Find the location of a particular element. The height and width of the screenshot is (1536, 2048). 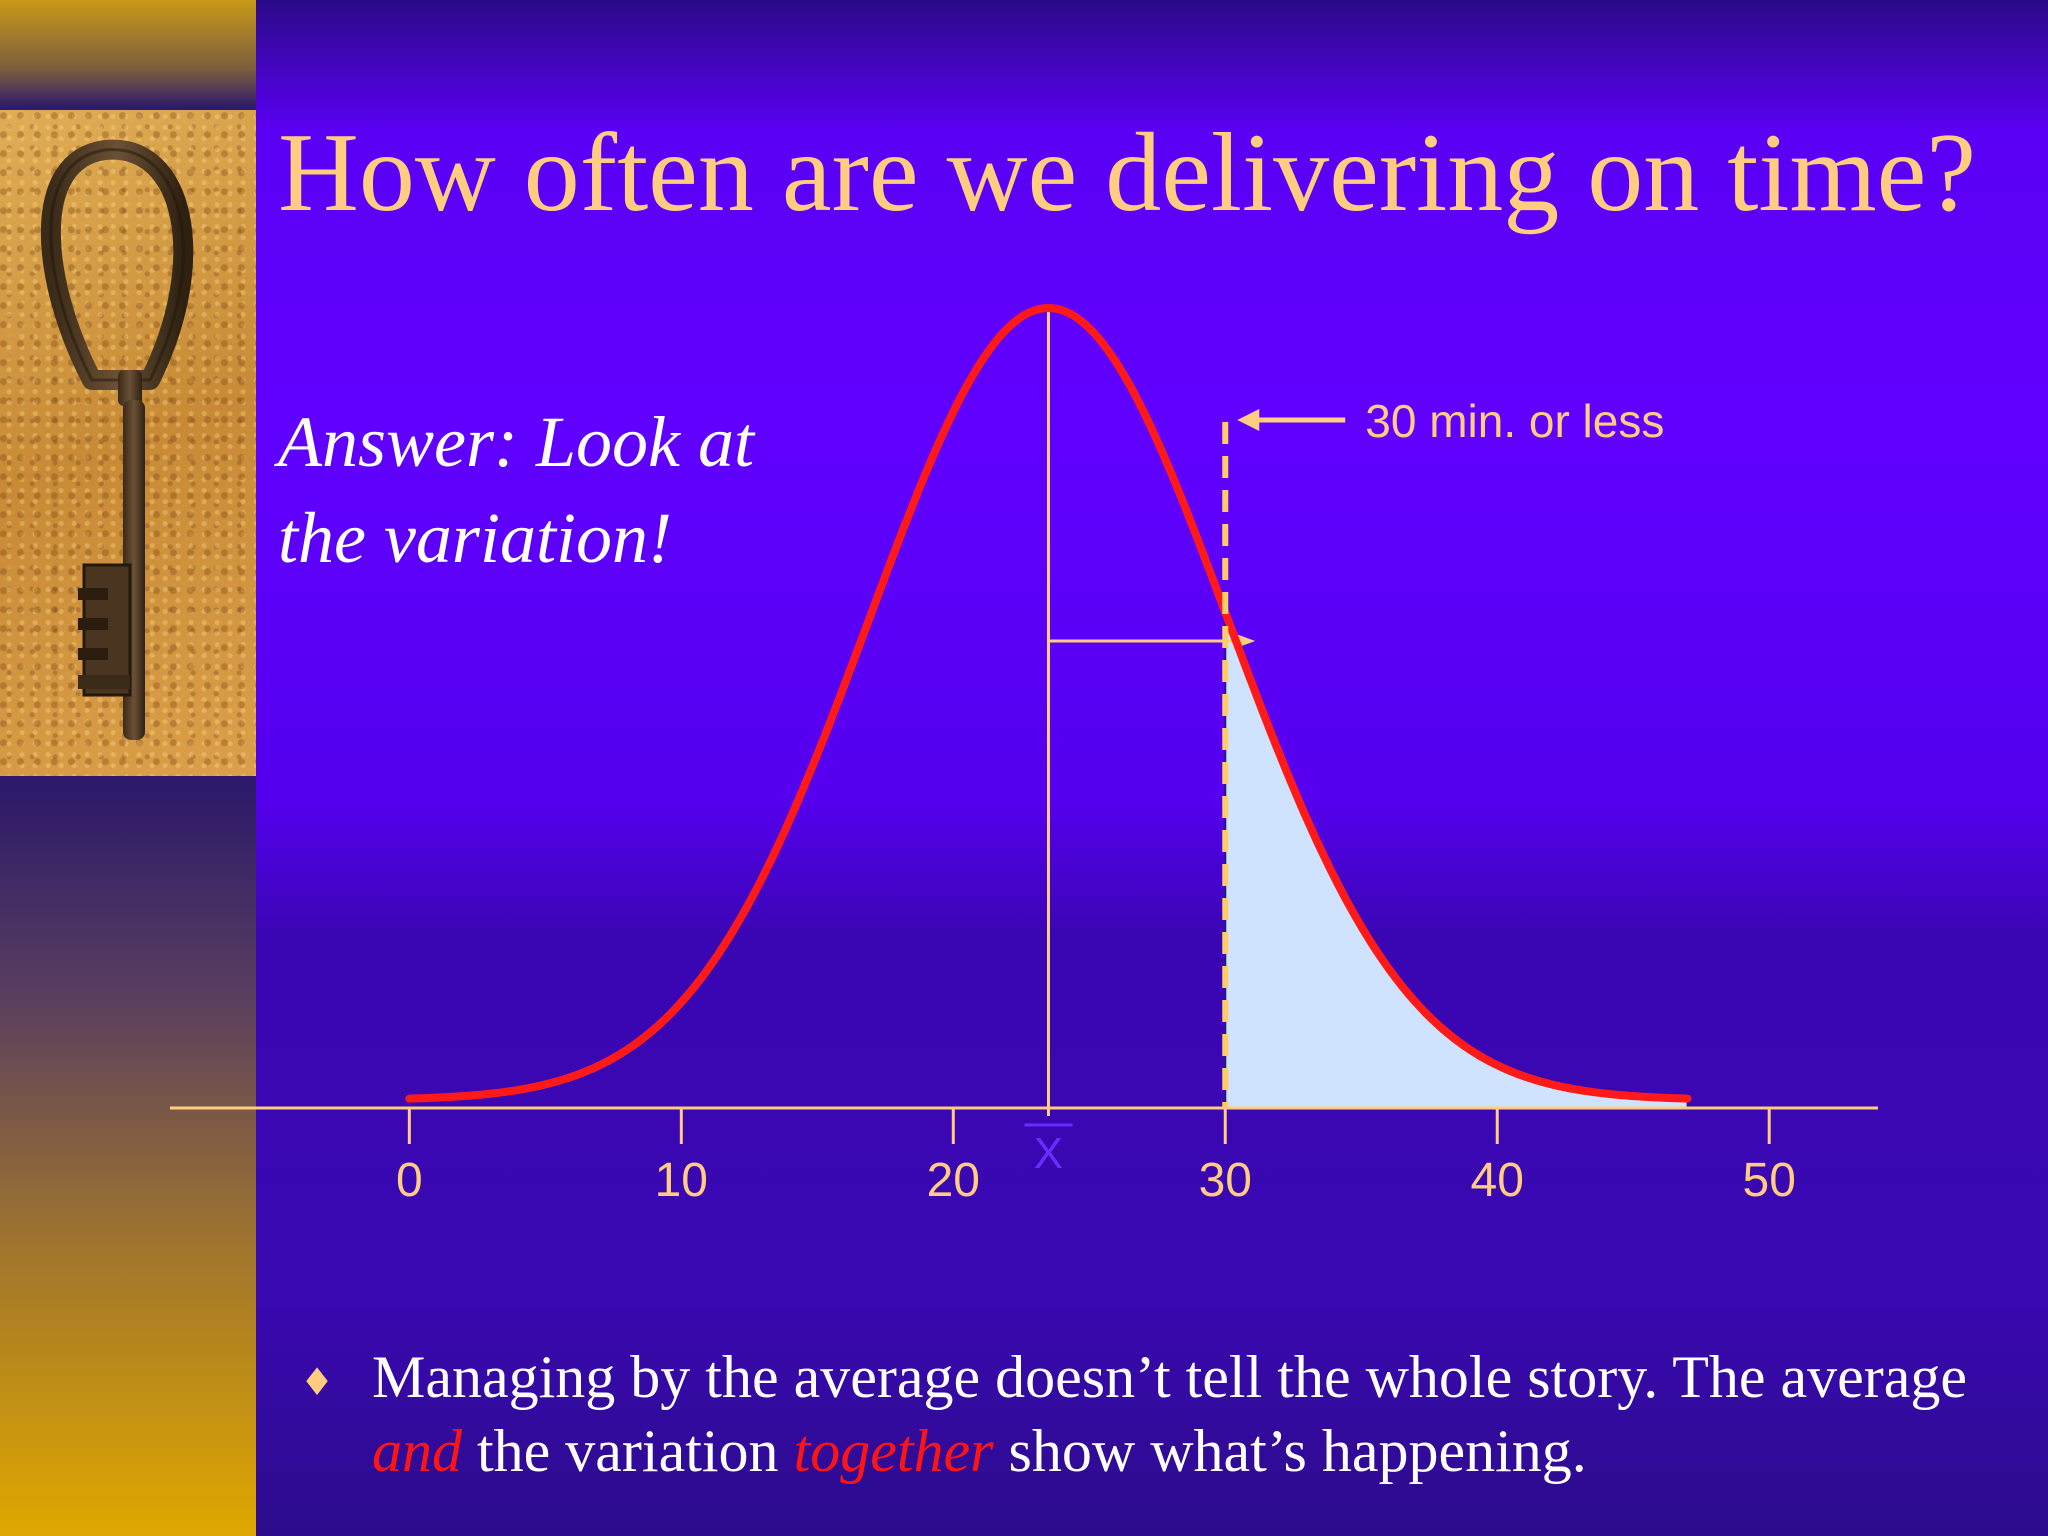

x-tick-label-10: 10 is located at coordinates (681, 1180).